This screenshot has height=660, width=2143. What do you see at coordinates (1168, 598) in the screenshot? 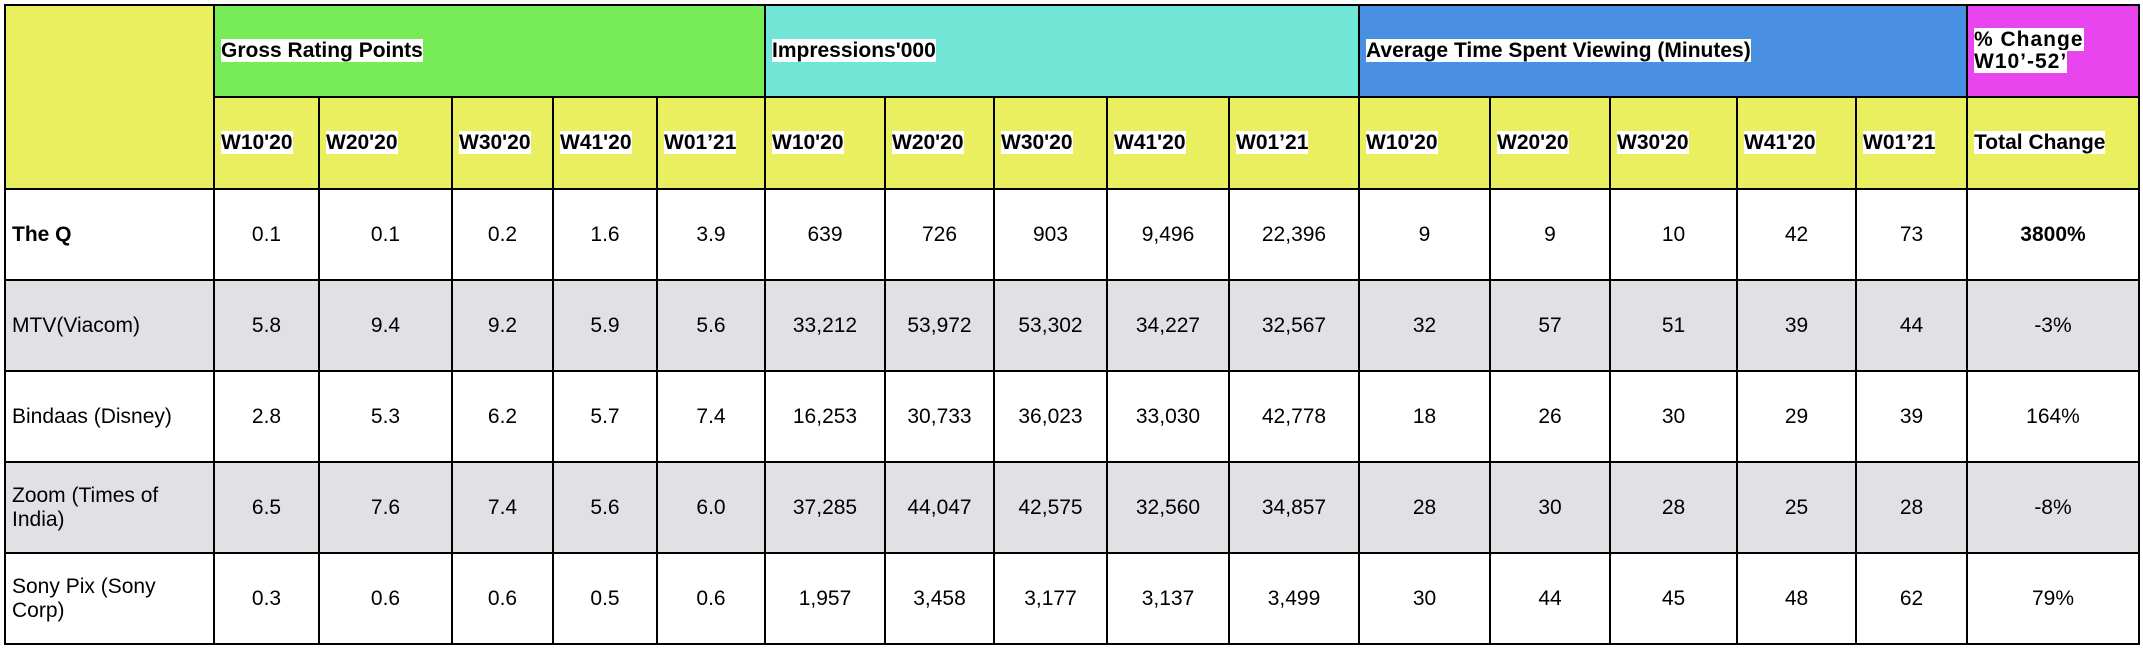
I see `cell: 3,137` at bounding box center [1168, 598].